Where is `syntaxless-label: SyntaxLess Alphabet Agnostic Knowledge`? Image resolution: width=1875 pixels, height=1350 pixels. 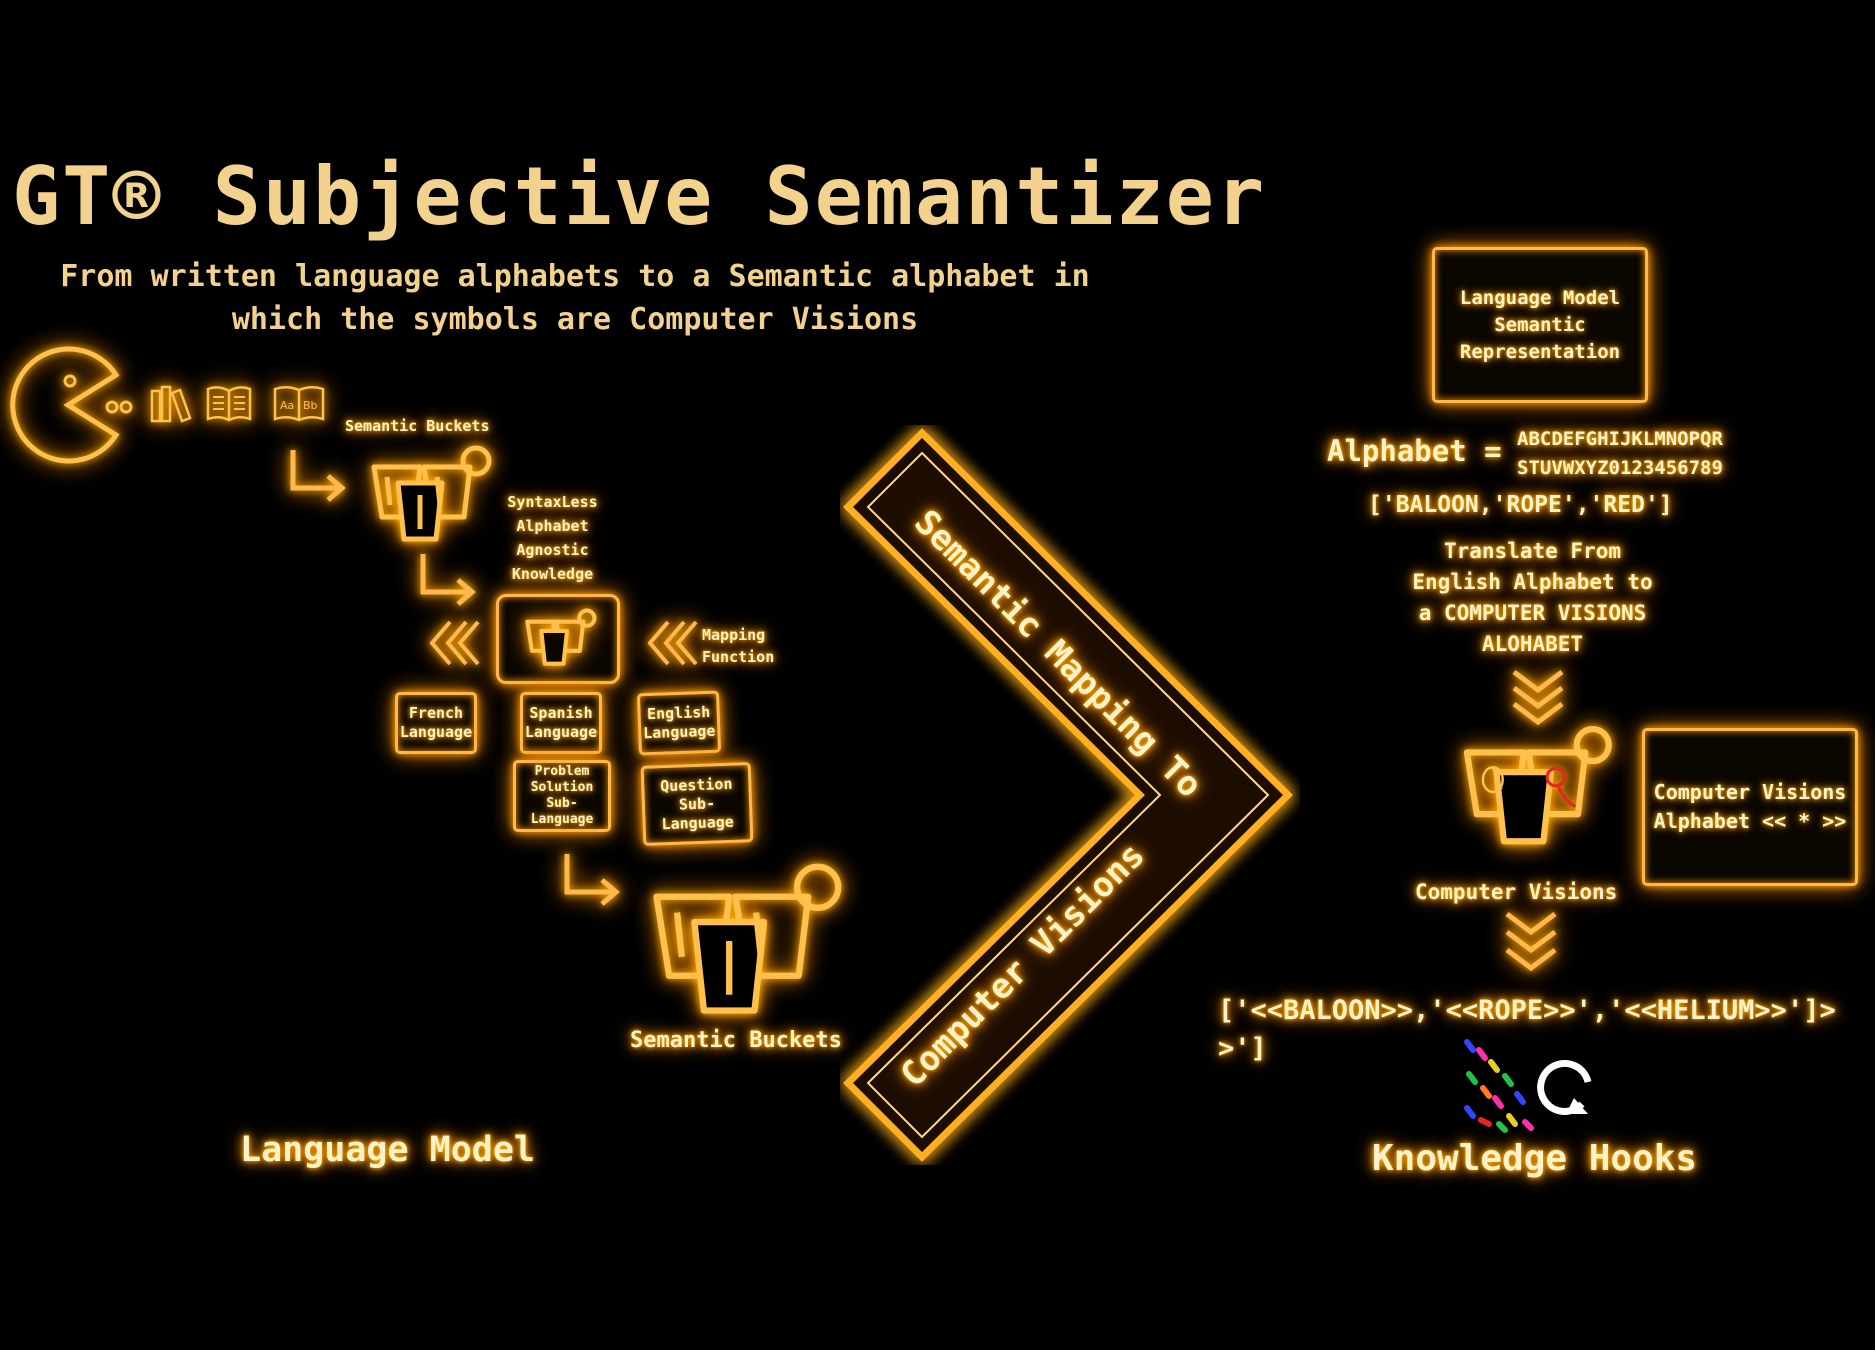 syntaxless-label: SyntaxLess Alphabet Agnostic Knowledge is located at coordinates (552, 538).